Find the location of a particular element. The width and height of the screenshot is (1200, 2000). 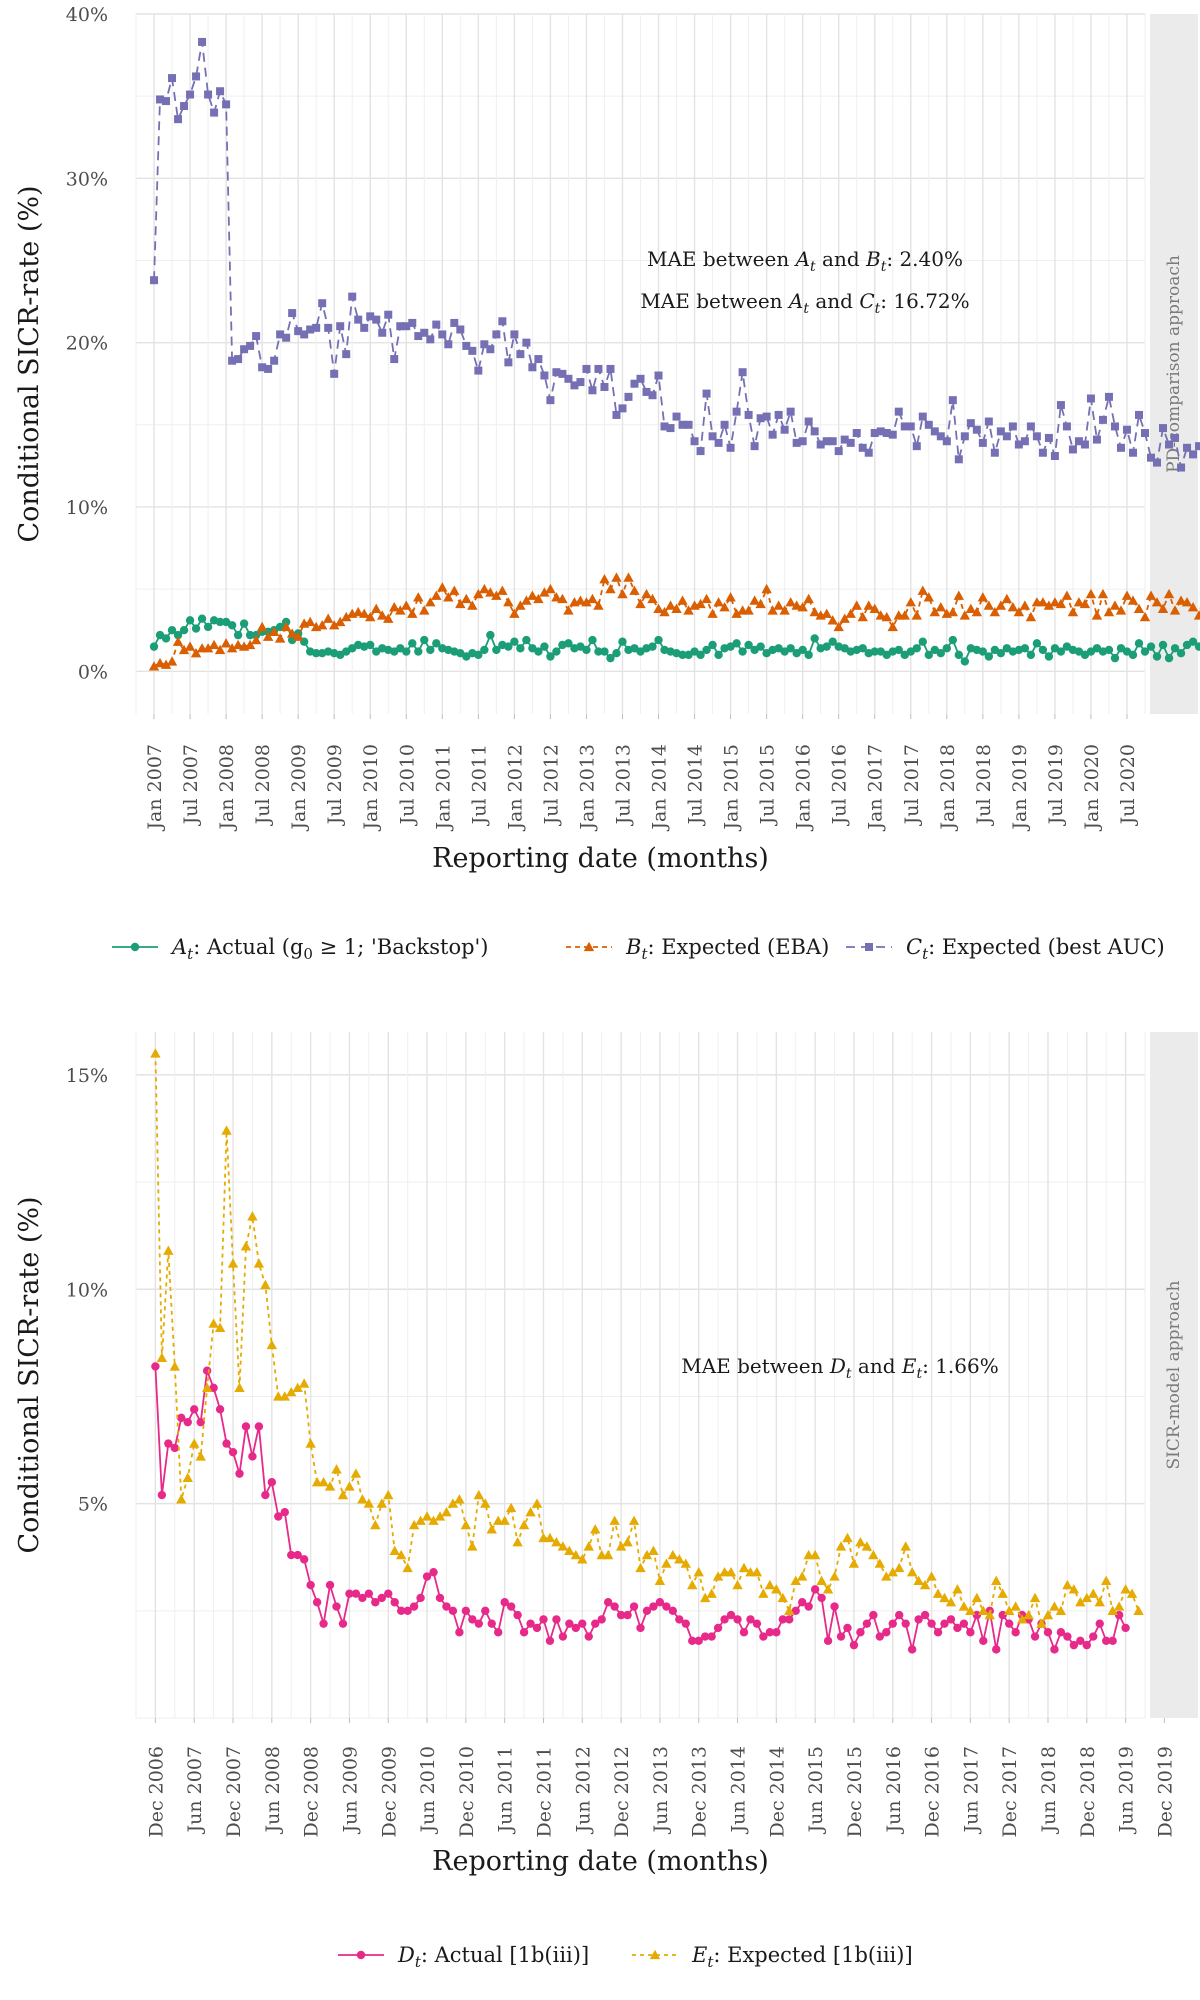

x-tick-label: Jan 2015 is located at coordinates (732, 788).